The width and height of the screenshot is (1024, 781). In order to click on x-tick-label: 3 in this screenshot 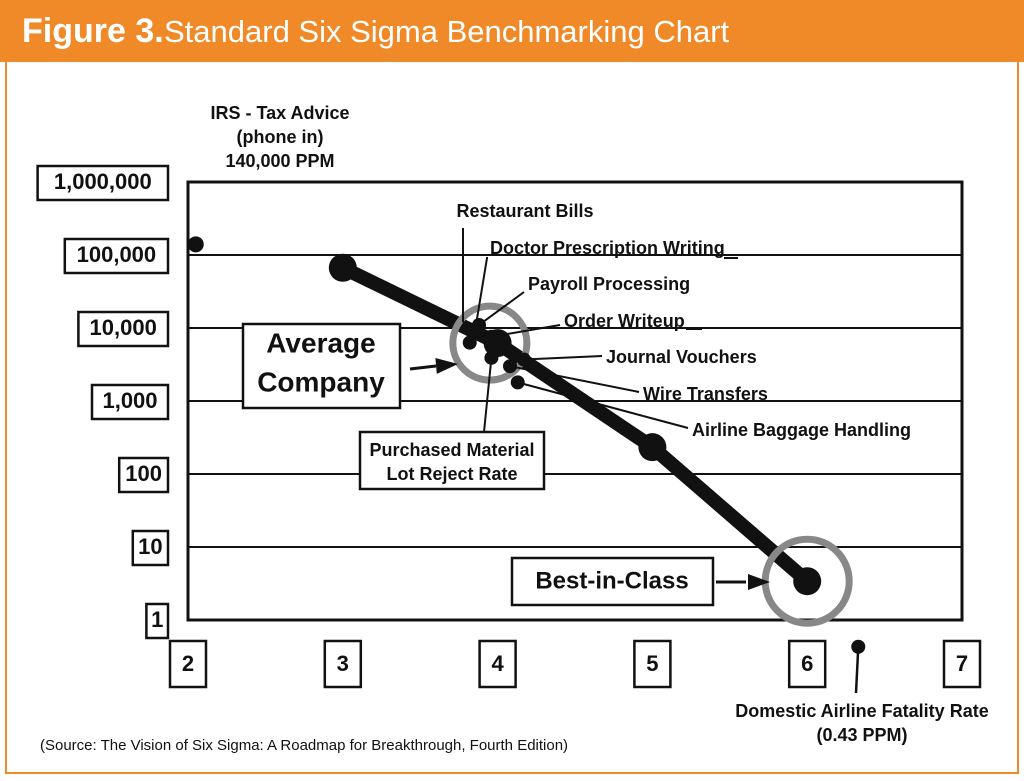, I will do `click(343, 663)`.